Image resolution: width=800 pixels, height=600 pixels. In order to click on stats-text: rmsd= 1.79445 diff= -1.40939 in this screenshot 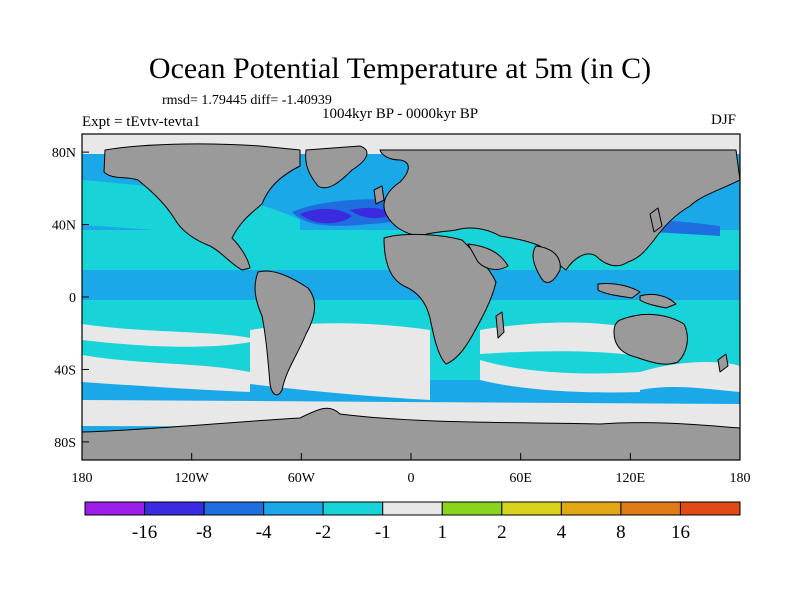, I will do `click(247, 100)`.